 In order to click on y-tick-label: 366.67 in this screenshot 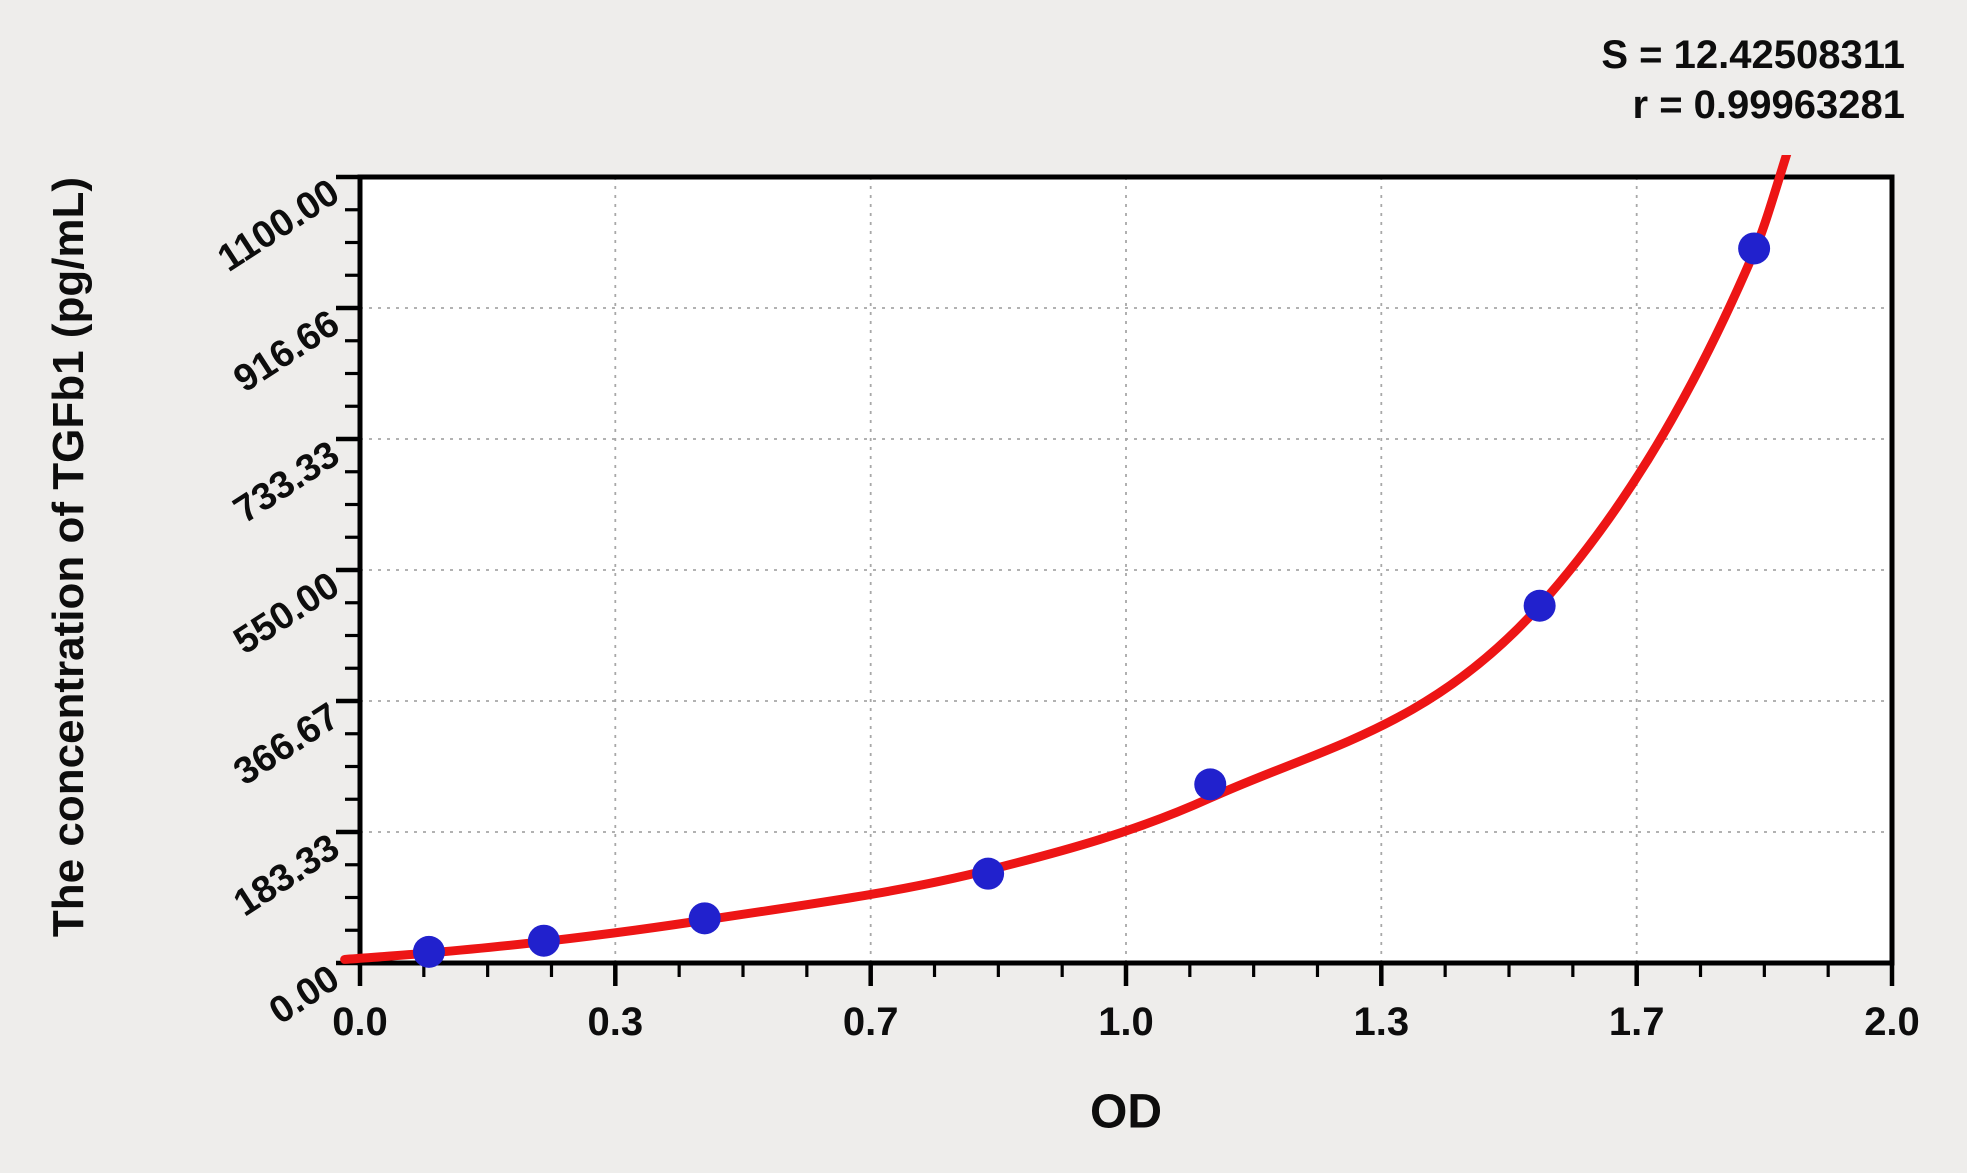, I will do `click(287, 744)`.